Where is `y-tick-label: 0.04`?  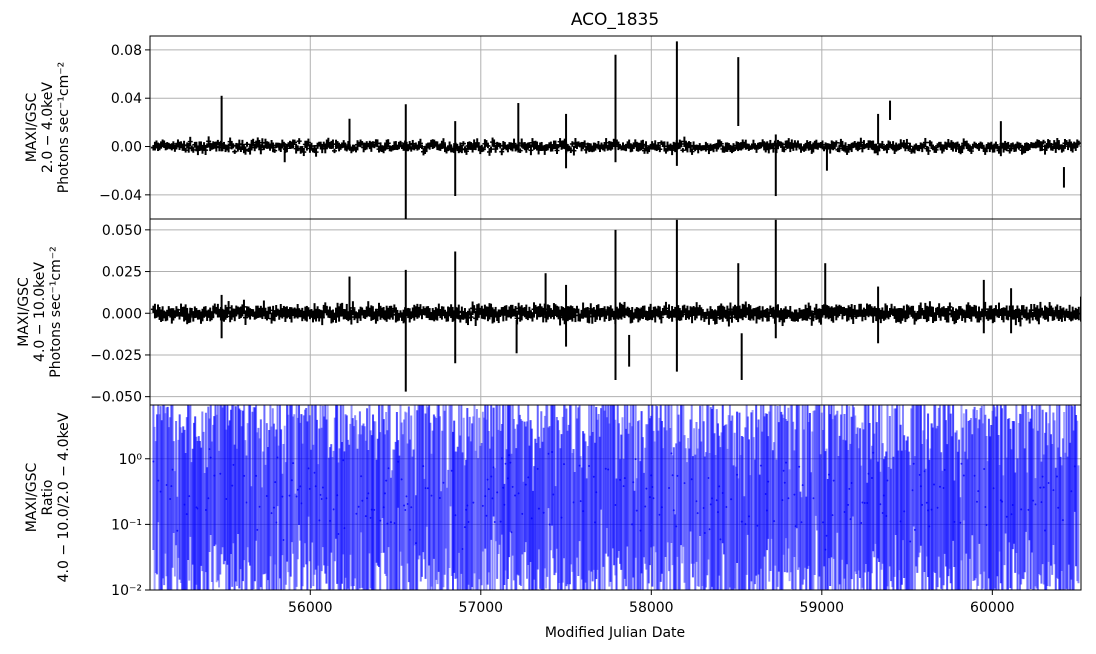
y-tick-label: 0.04 is located at coordinates (126, 99).